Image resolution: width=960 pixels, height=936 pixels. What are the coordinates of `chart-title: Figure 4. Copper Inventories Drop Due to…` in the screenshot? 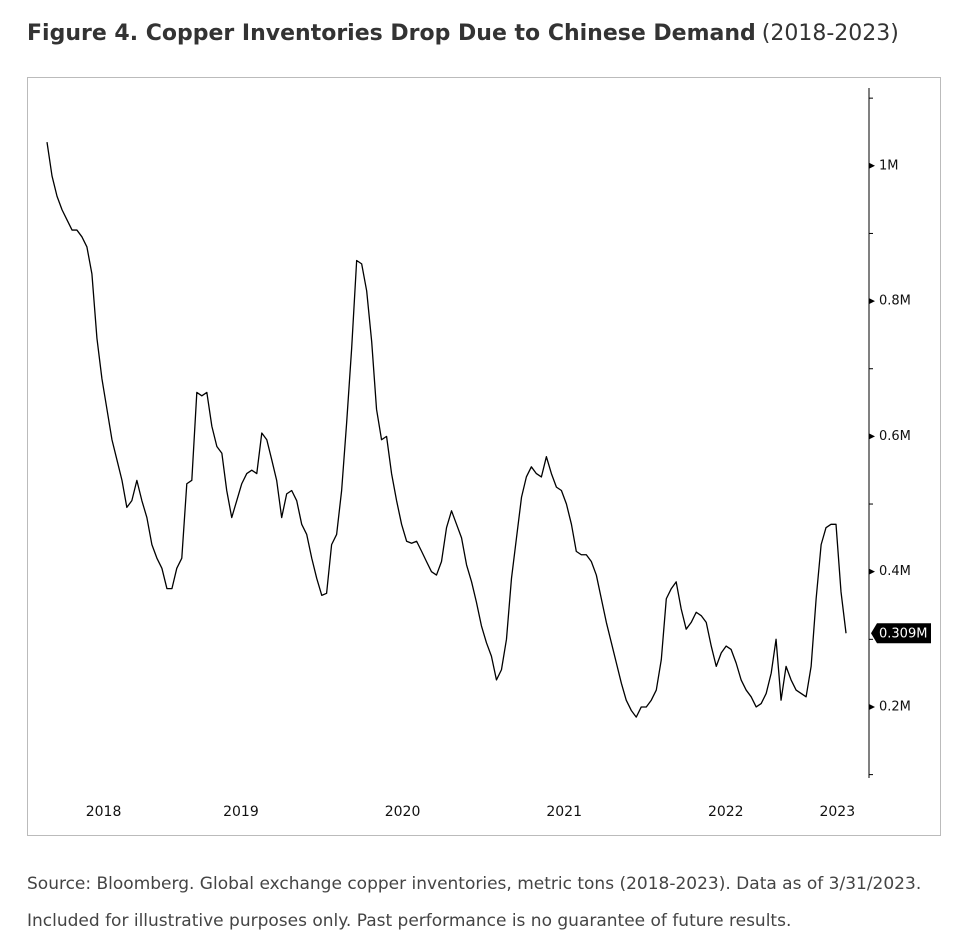 It's located at (391, 33).